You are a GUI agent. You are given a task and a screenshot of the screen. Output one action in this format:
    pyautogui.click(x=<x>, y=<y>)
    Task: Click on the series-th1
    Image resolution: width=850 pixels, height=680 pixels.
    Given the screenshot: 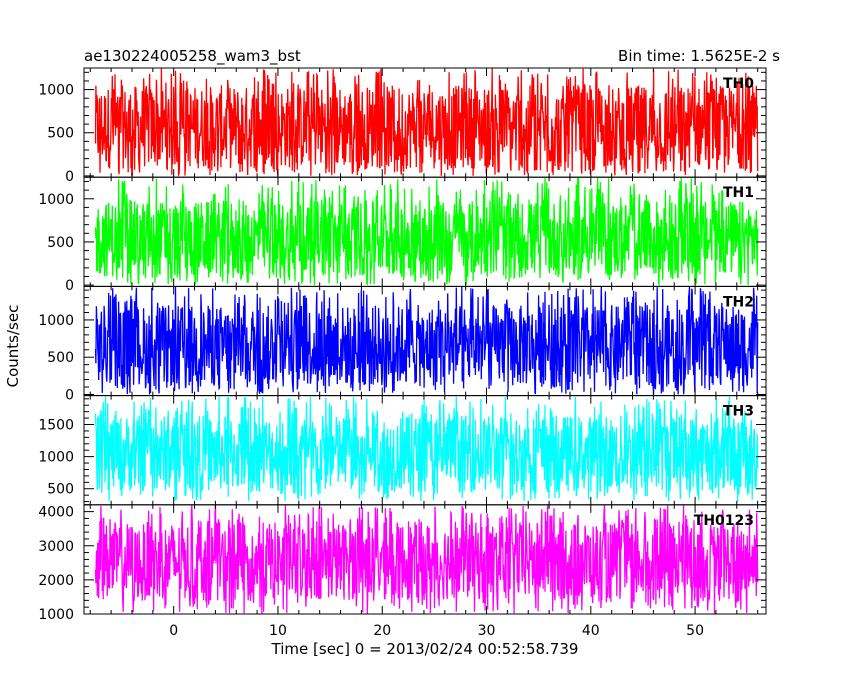 What is the action you would take?
    pyautogui.click(x=426, y=231)
    